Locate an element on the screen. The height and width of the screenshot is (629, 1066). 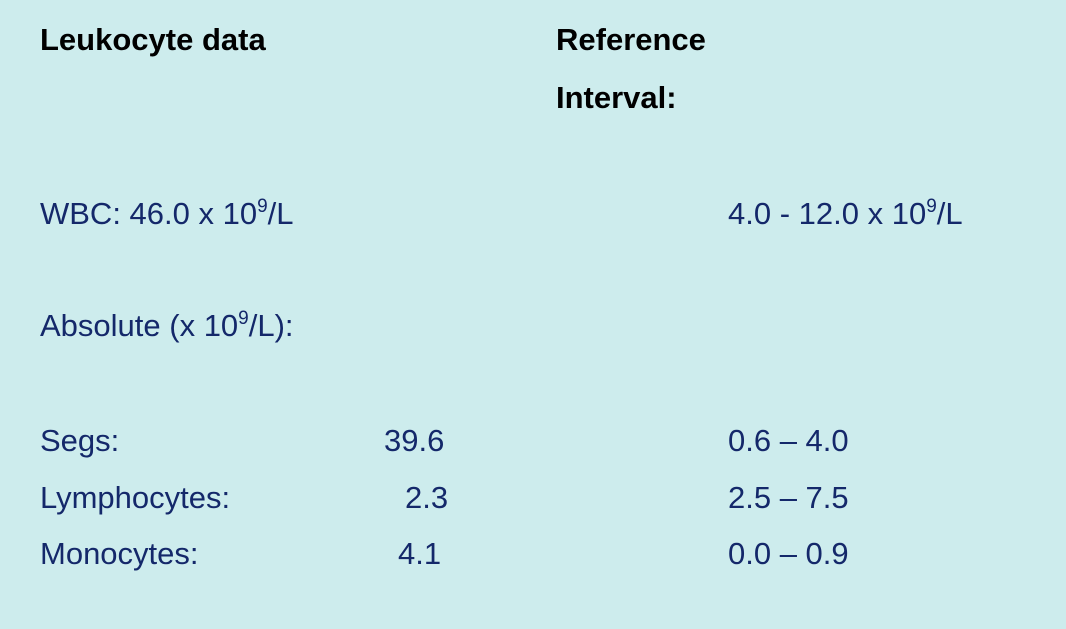
row-reference: 0.0 – 0.9 is located at coordinates (788, 553).